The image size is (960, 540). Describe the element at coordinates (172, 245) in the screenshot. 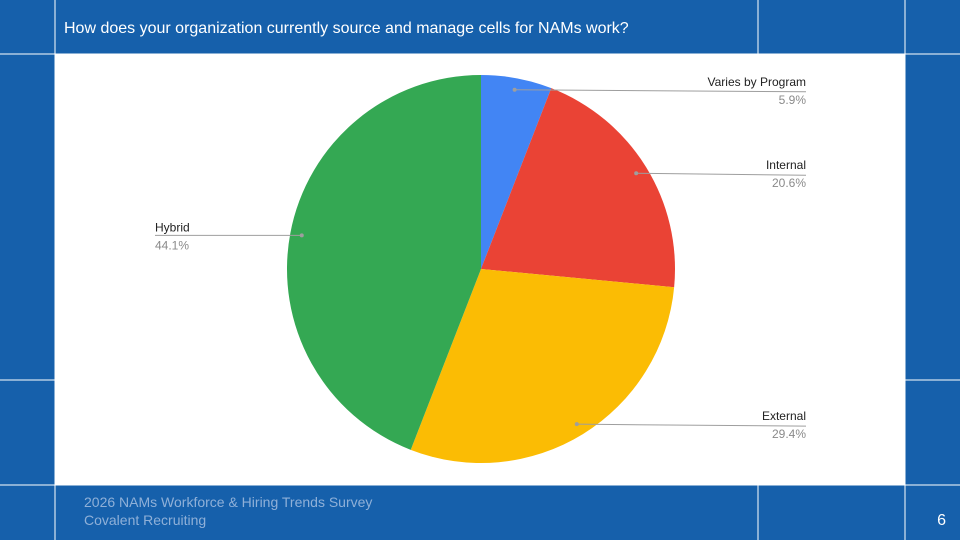

I see `slice-value-label: 44.1%` at that location.